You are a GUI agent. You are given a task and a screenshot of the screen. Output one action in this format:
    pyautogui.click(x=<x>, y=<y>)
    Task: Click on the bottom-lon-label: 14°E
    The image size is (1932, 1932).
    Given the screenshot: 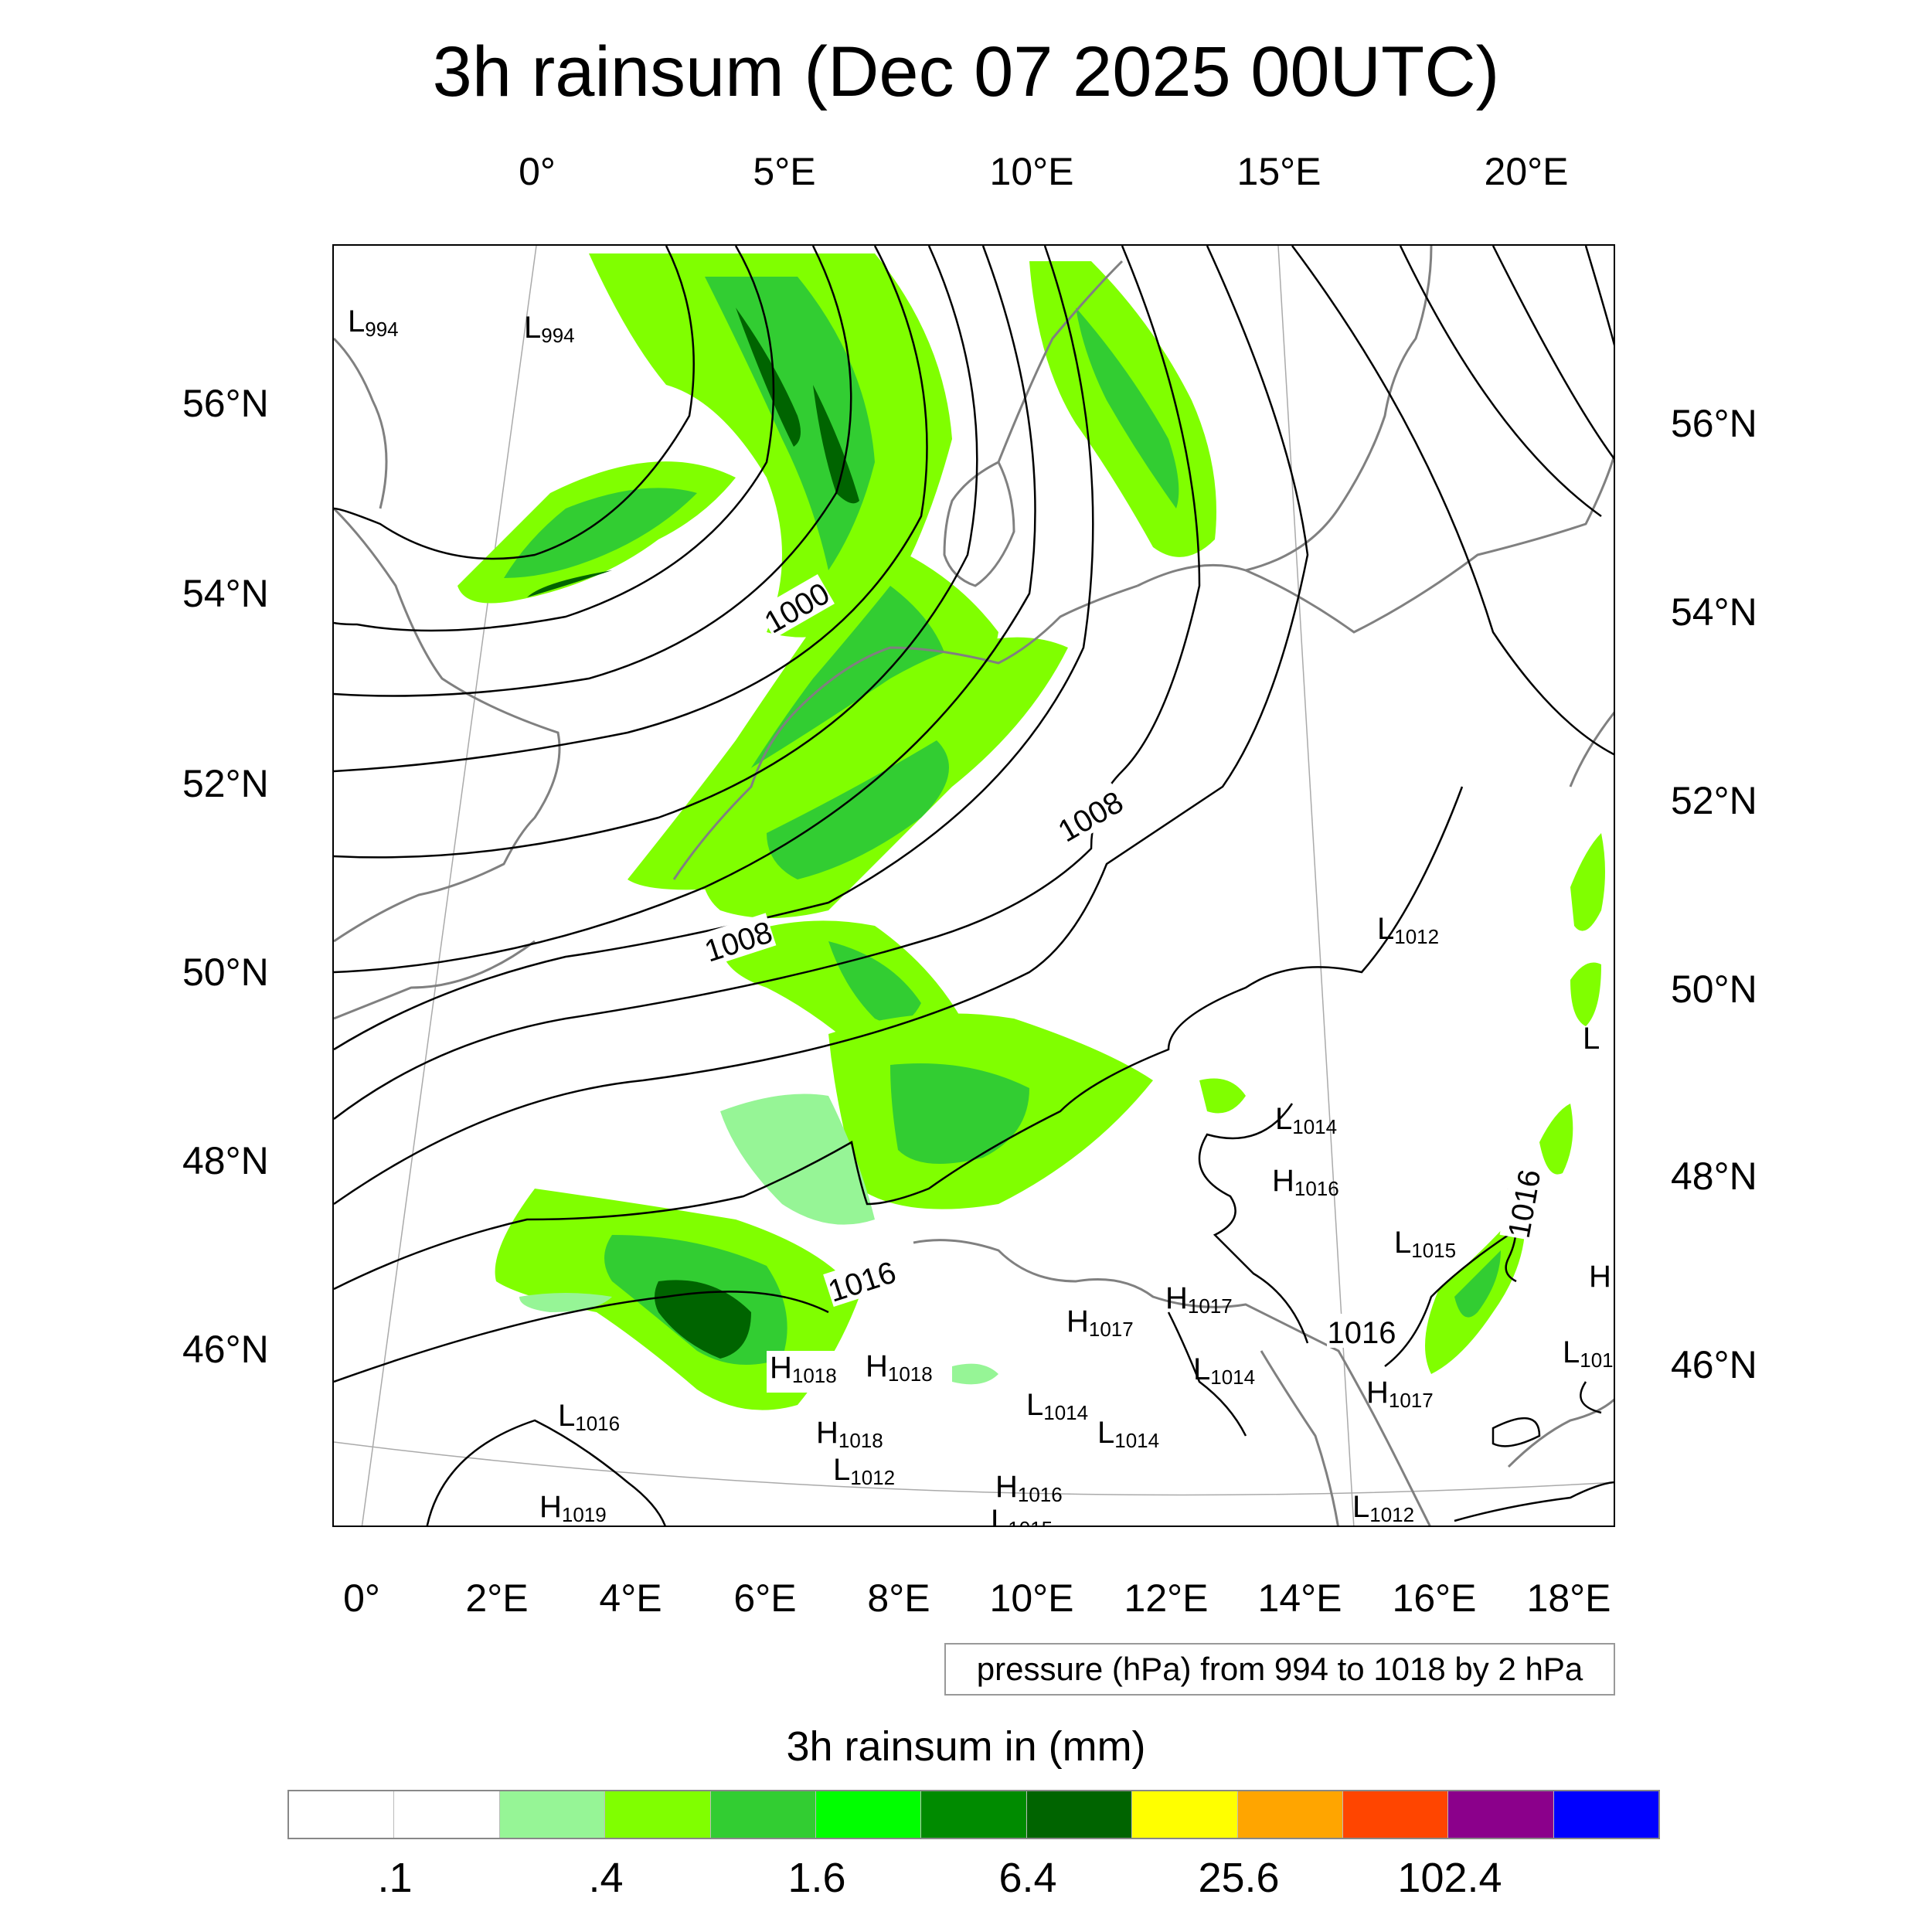 What is the action you would take?
    pyautogui.click(x=1299, y=1599)
    